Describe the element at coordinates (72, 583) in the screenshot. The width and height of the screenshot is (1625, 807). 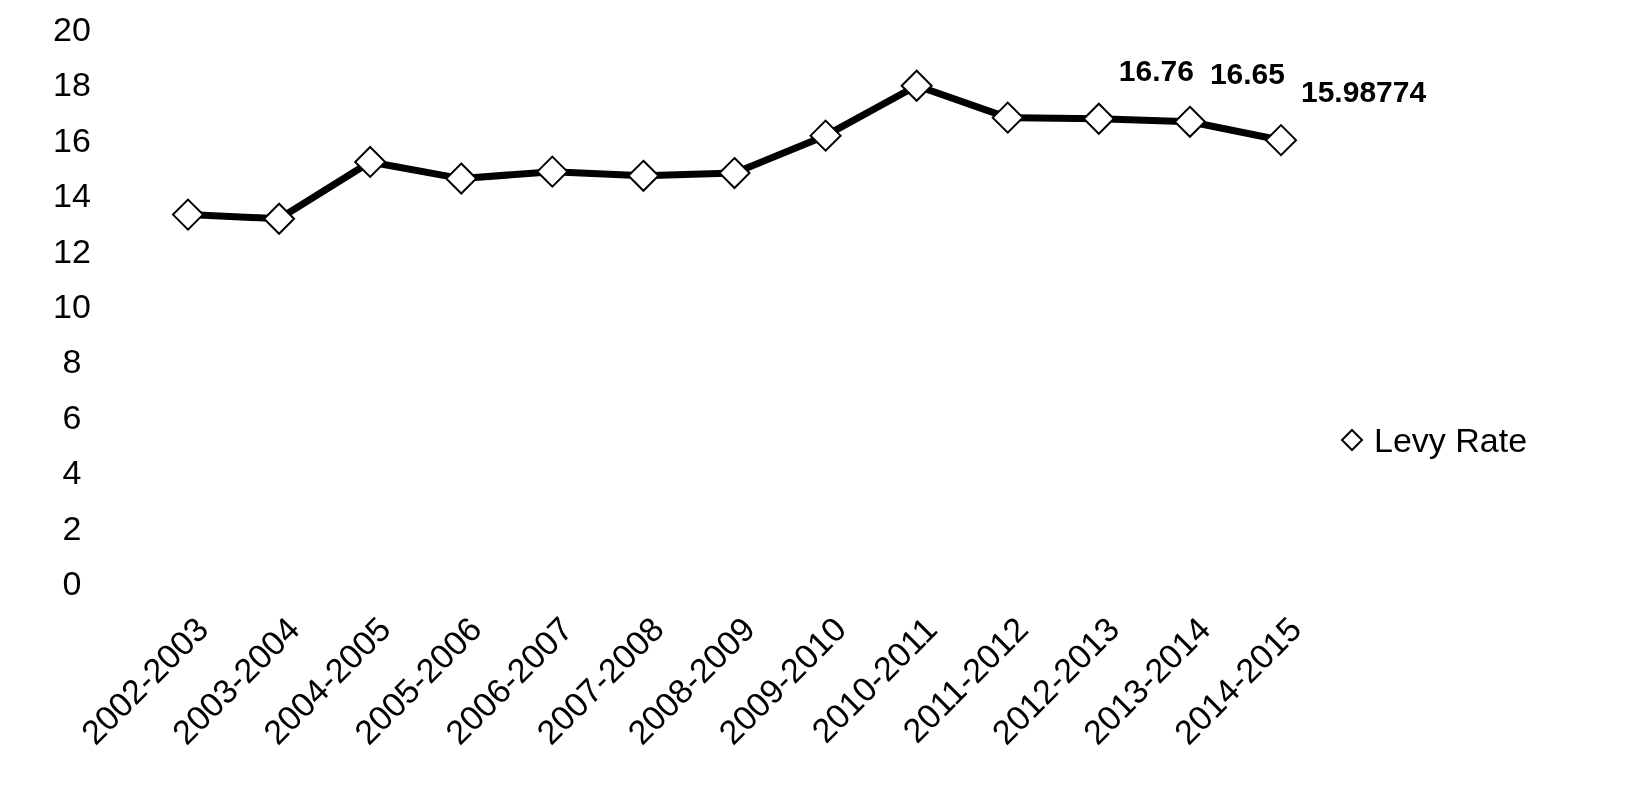
I see `y-tick-label: 0` at that location.